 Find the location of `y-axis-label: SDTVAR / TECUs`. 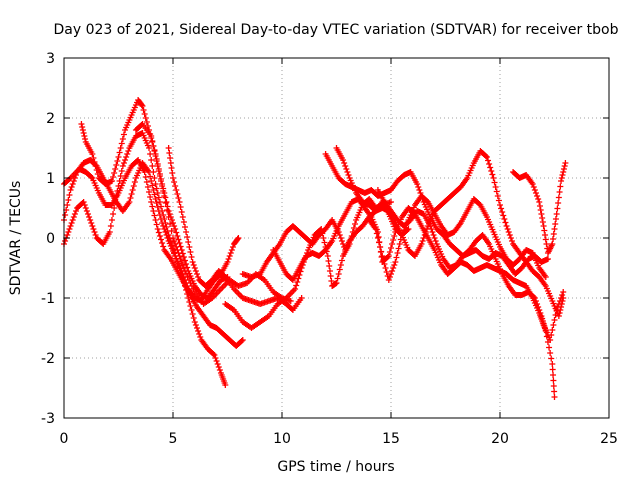

y-axis-label: SDTVAR / TECUs is located at coordinates (16, 238).